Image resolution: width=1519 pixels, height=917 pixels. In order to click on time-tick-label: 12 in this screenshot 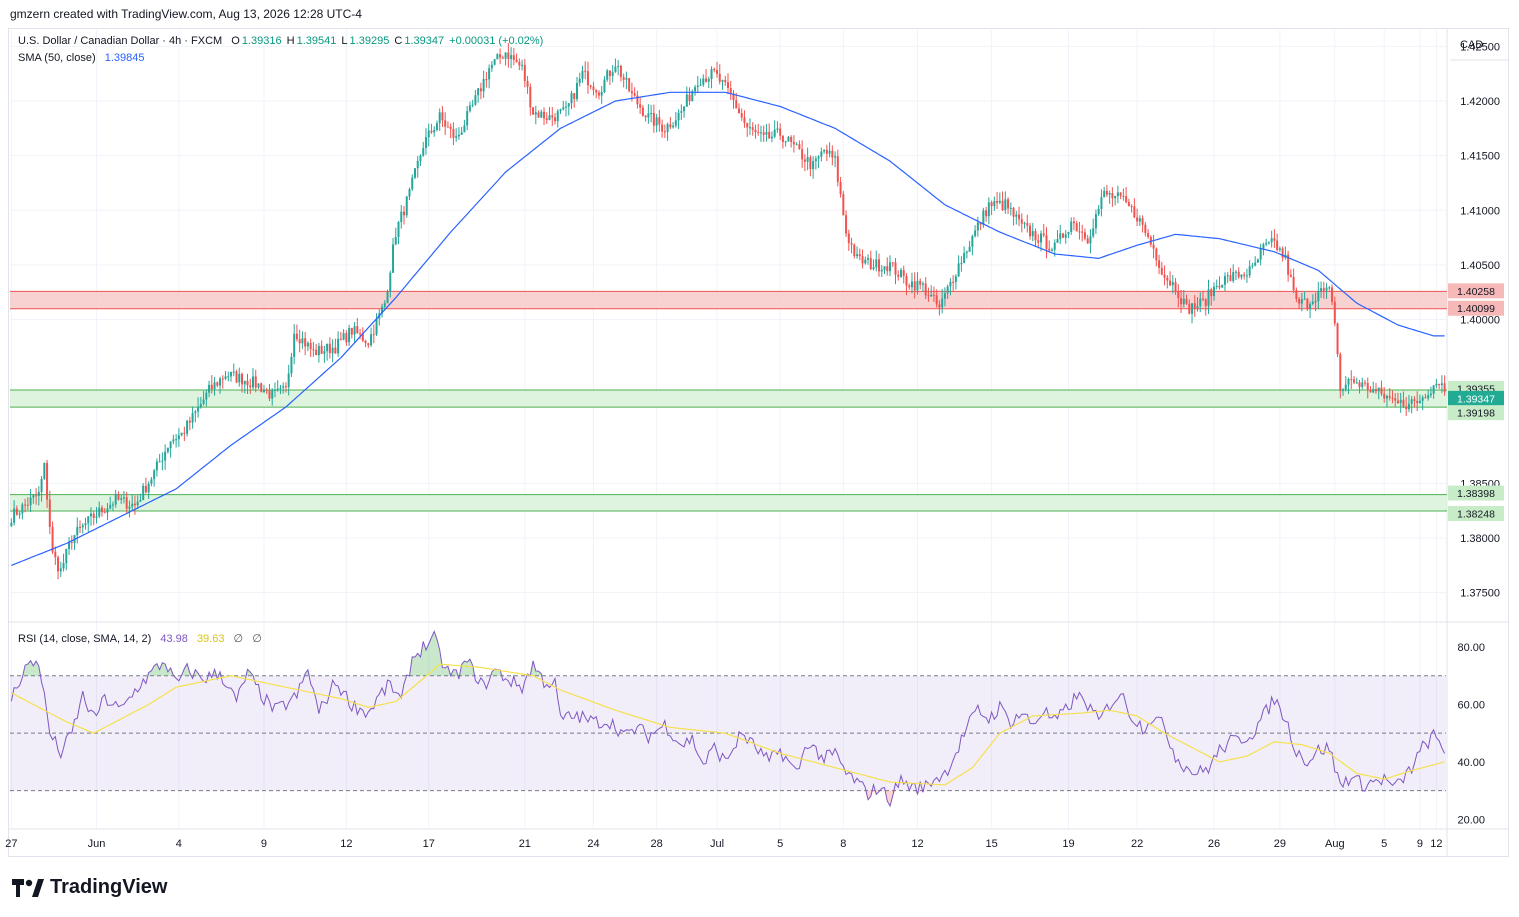, I will do `click(346, 844)`.